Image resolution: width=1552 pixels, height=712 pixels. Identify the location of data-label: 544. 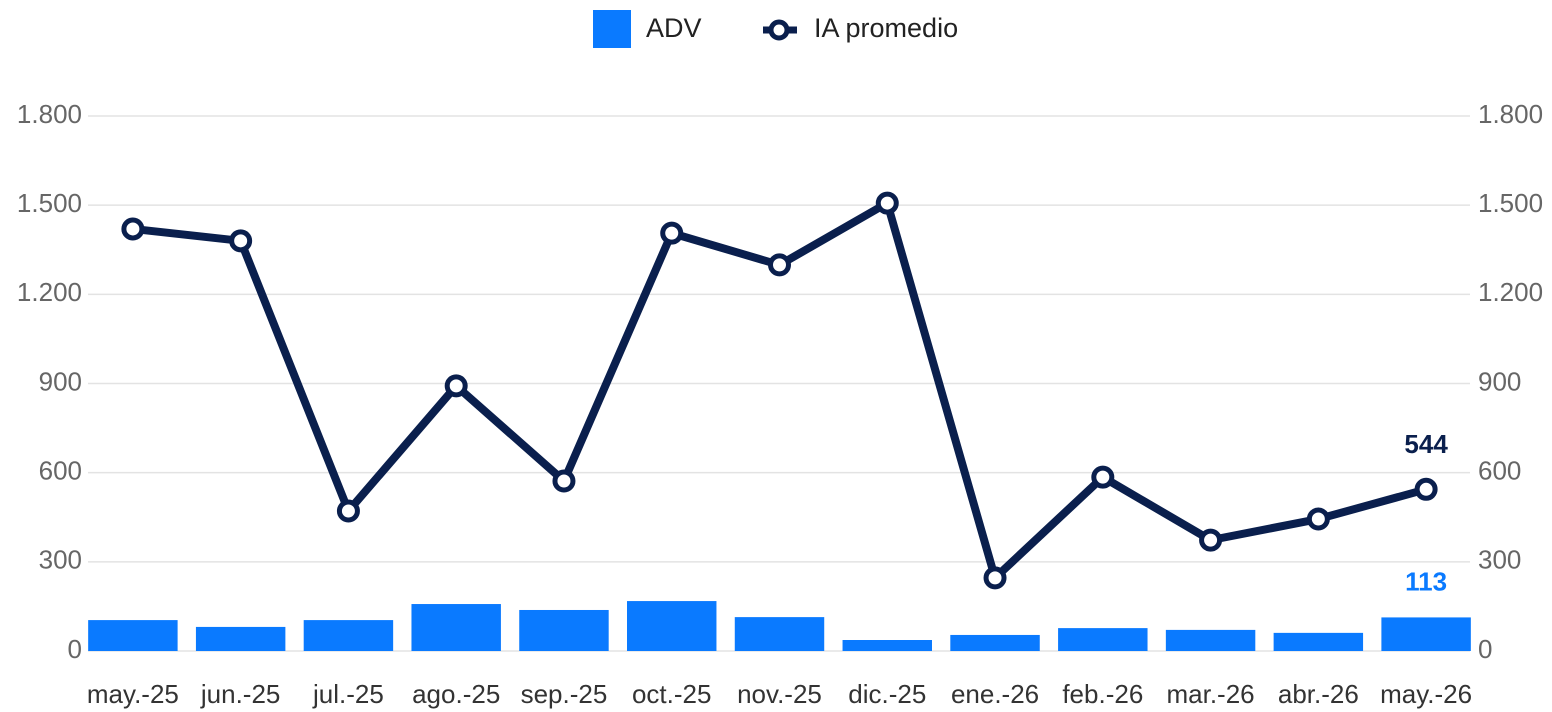
(1426, 444).